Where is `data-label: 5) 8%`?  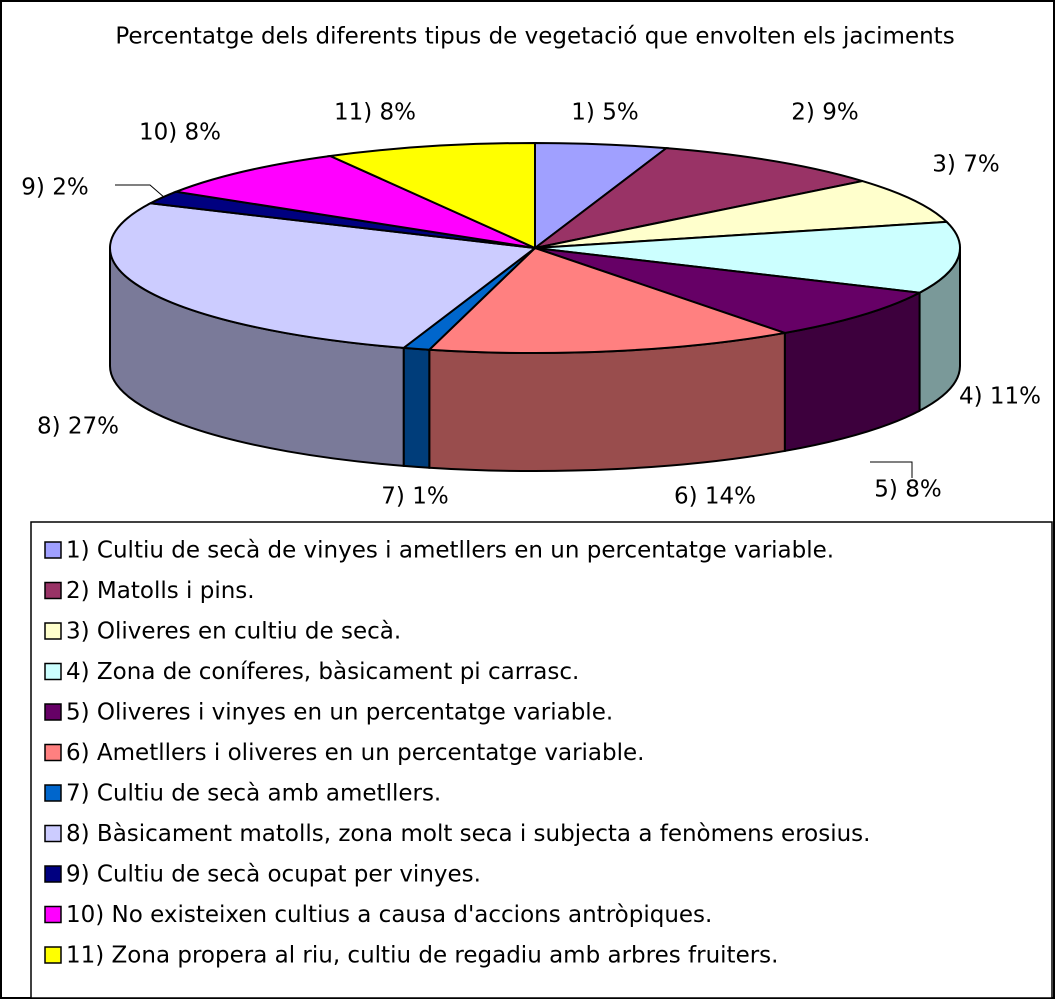
data-label: 5) 8% is located at coordinates (907, 490).